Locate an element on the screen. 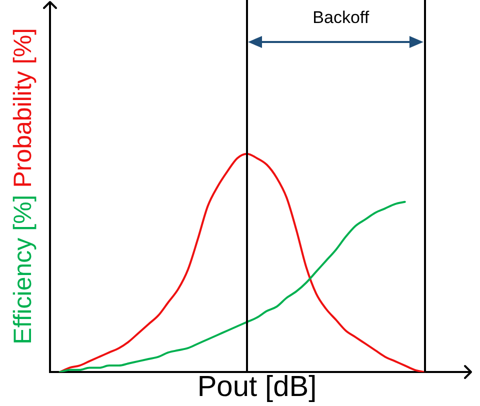 Image resolution: width=480 pixels, height=406 pixels. x-axis-title: Pout [dB] is located at coordinates (257, 387).